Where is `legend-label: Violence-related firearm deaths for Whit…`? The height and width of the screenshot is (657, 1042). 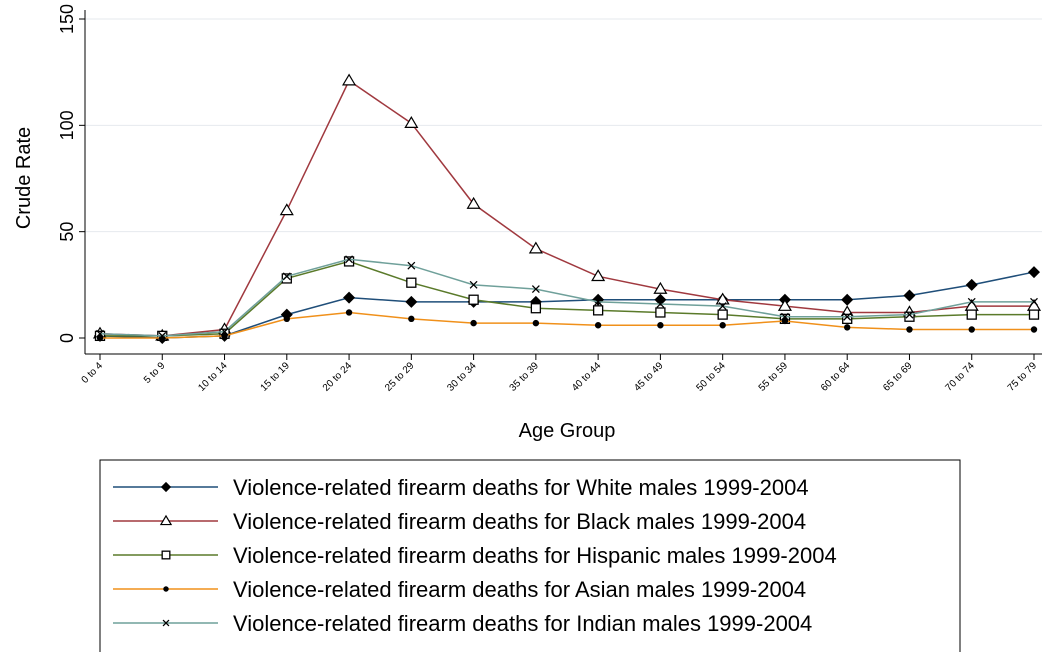 legend-label: Violence-related firearm deaths for Whit… is located at coordinates (521, 487).